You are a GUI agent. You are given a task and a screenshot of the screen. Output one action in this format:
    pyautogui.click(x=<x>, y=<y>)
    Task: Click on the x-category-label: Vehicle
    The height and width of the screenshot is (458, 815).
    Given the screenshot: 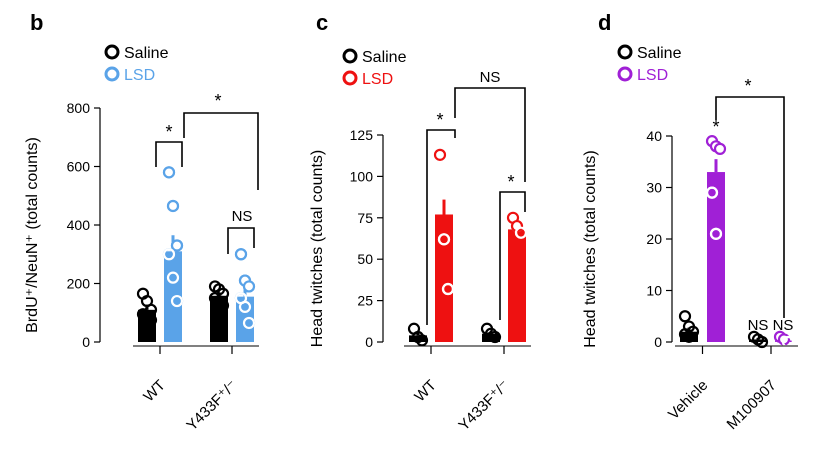 What is the action you would take?
    pyautogui.click(x=688, y=400)
    